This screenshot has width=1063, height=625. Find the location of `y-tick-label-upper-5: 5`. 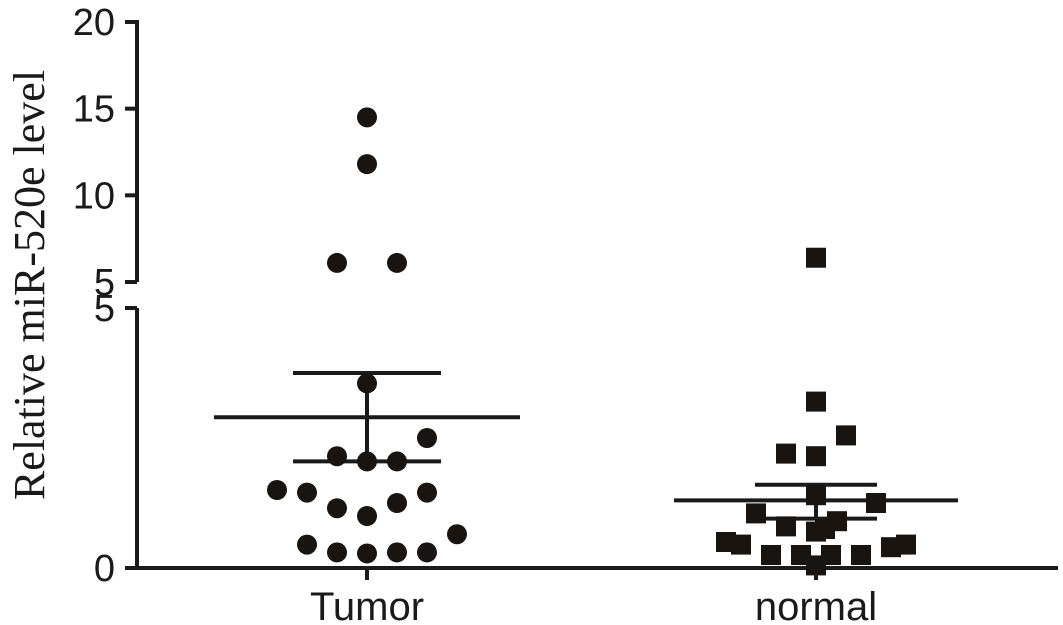

y-tick-label-upper-5: 5 is located at coordinates (104, 283).